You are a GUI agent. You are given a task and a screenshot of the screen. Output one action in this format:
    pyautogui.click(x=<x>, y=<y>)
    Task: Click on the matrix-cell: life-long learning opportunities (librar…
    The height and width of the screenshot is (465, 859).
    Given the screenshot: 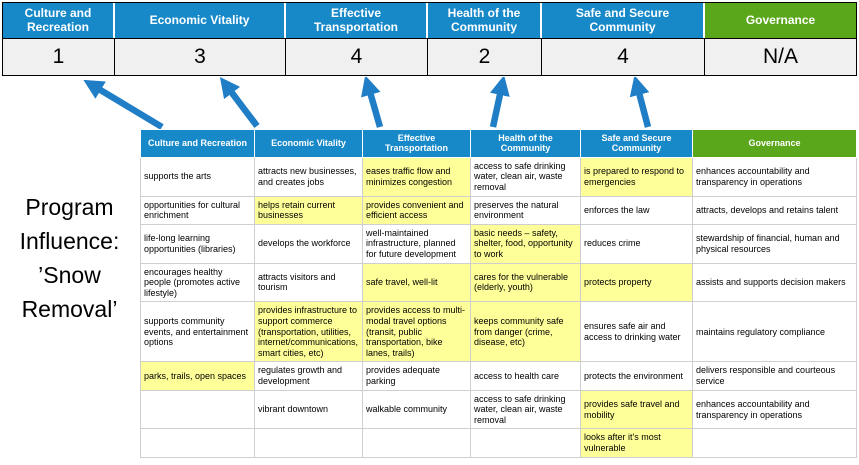 What is the action you would take?
    pyautogui.click(x=197, y=243)
    